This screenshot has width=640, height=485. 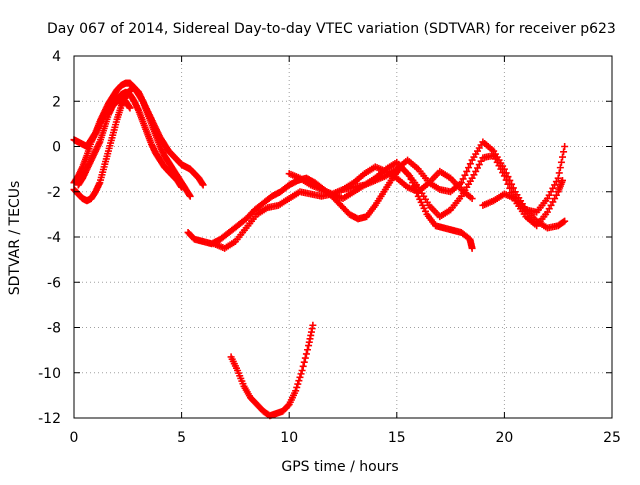 I want to click on x-tick-label: 25, so click(x=612, y=438).